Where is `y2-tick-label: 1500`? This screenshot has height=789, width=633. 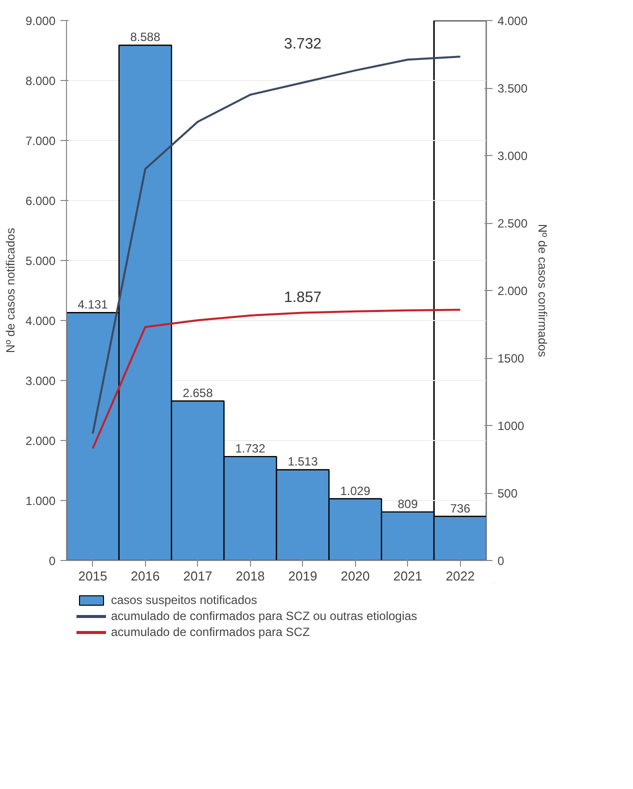 y2-tick-label: 1500 is located at coordinates (511, 359).